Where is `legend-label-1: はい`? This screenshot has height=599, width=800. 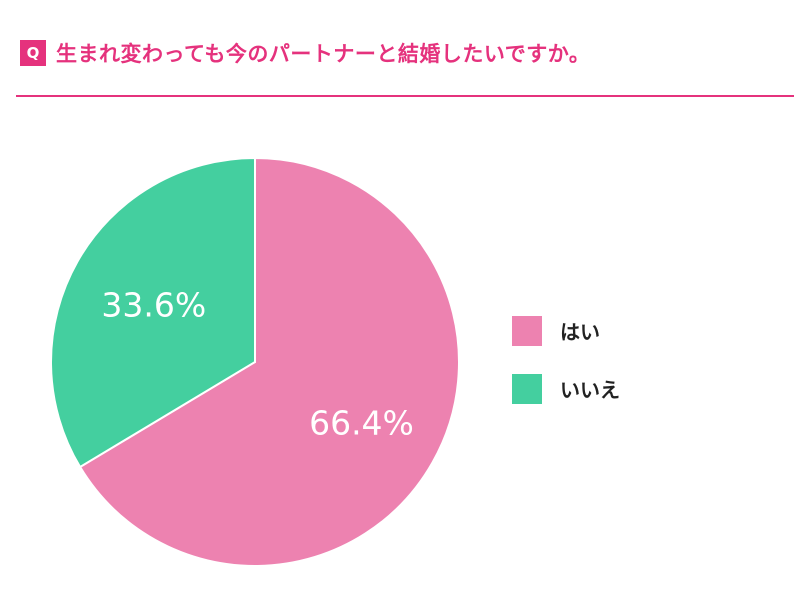
legend-label-1: はい is located at coordinates (580, 332).